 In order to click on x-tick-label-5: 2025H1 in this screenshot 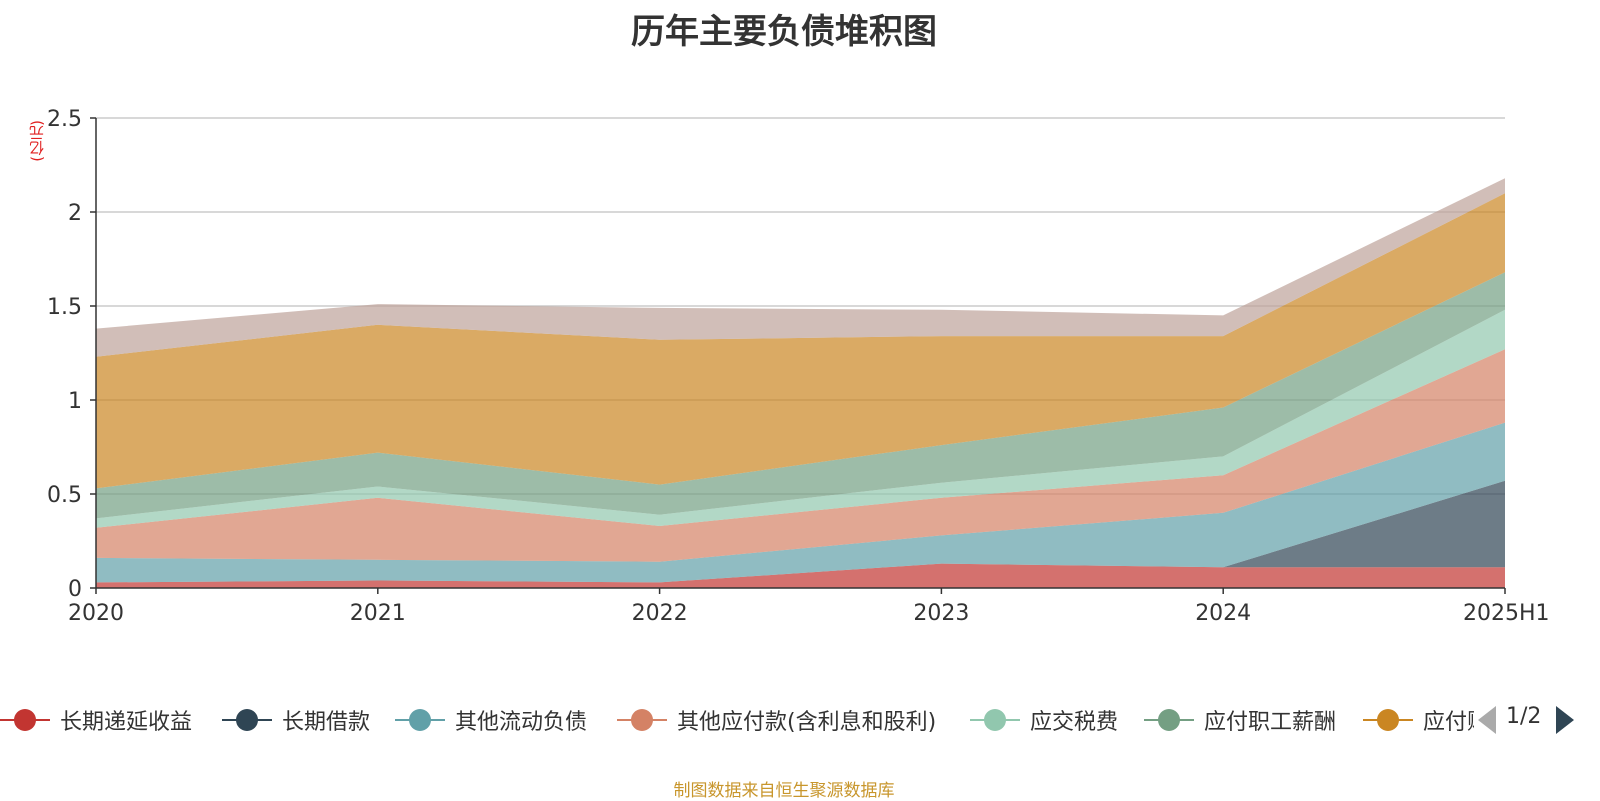, I will do `click(1506, 613)`.